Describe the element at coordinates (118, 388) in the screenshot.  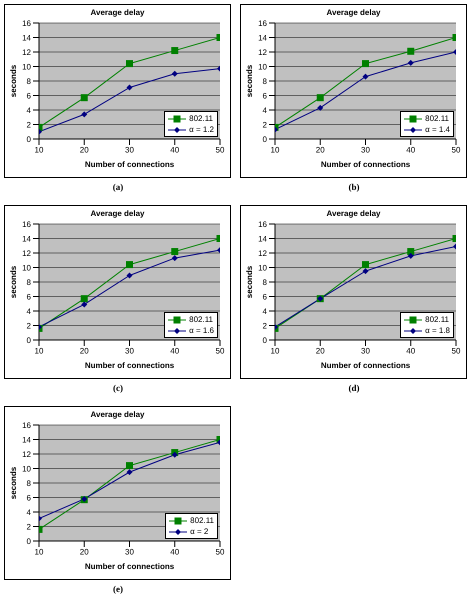
I see `text: (c)` at that location.